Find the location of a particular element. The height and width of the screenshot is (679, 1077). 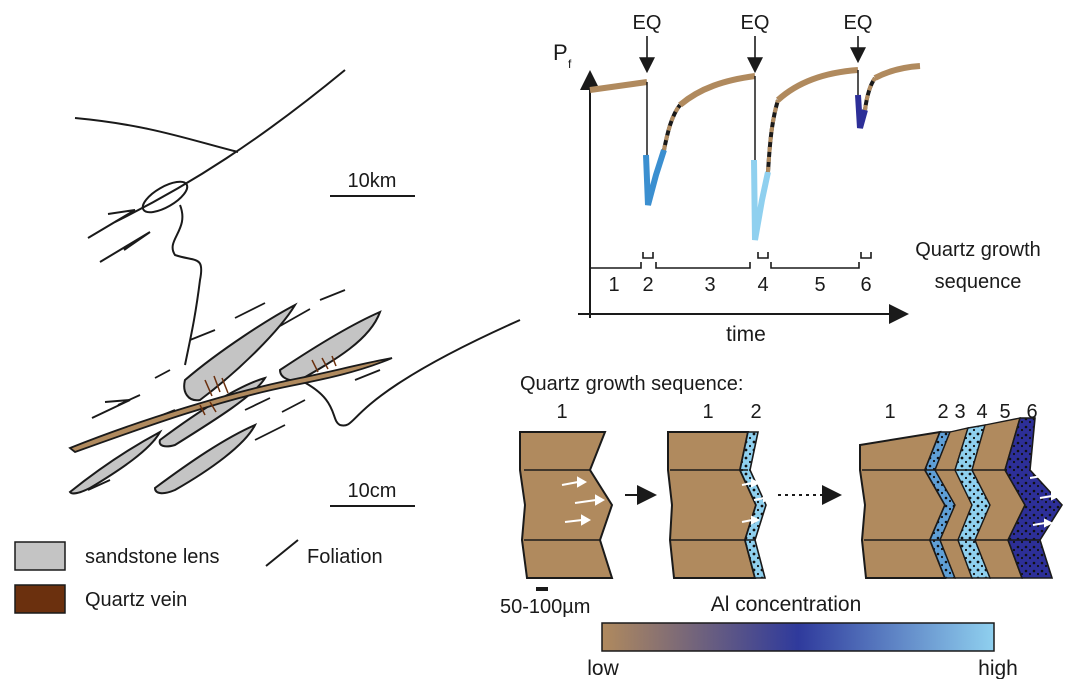

panel2-rim is located at coordinates (753, 505).